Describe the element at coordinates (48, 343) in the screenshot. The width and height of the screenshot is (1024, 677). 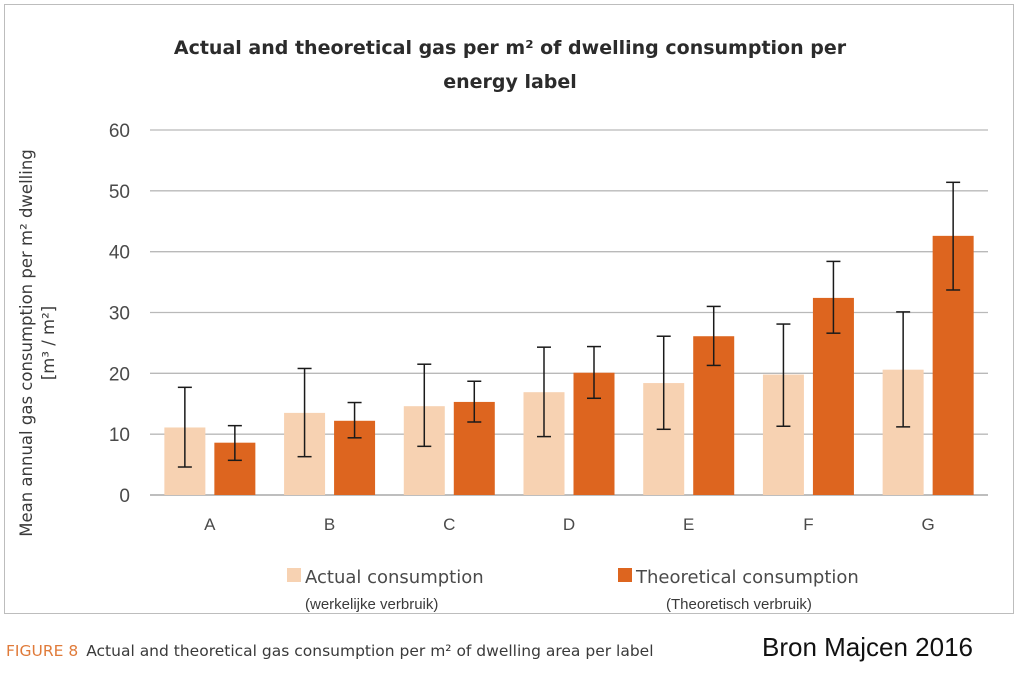
I see `y-axis-label-line-2: [m³ / m²]` at that location.